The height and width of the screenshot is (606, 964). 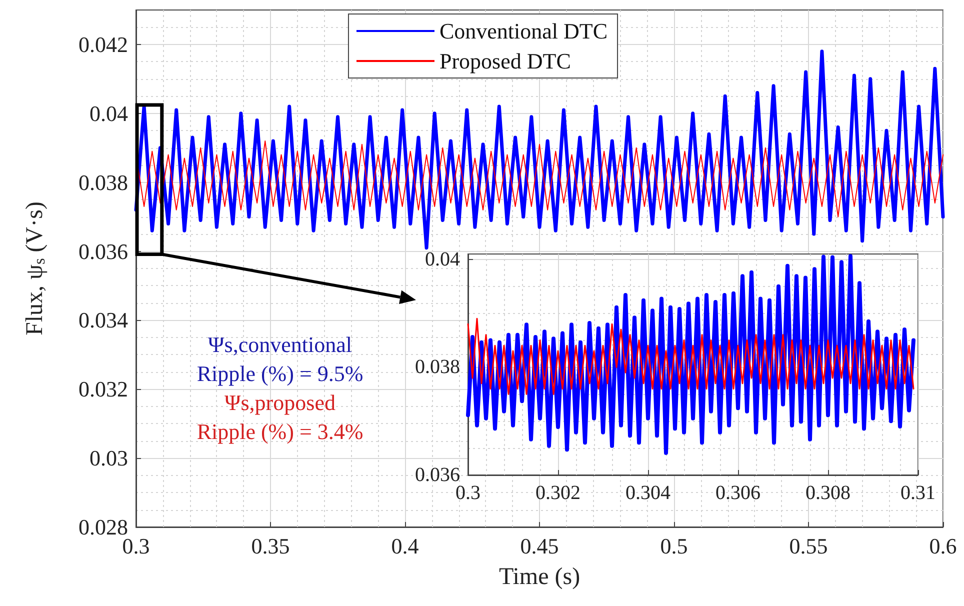 I want to click on y-tick-label: 0.032, so click(x=103, y=389).